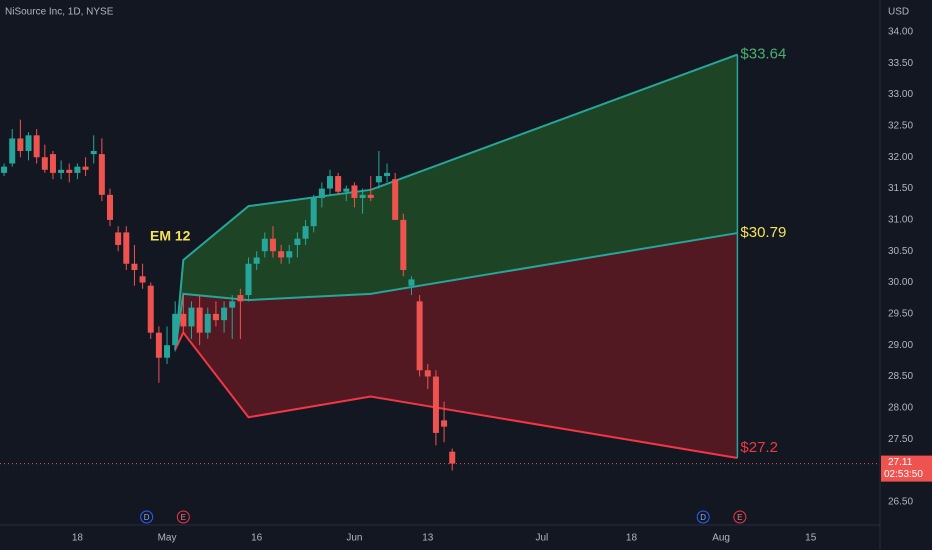 Image resolution: width=932 pixels, height=550 pixels. What do you see at coordinates (900, 63) in the screenshot?
I see `y-tick-label: 33.50` at bounding box center [900, 63].